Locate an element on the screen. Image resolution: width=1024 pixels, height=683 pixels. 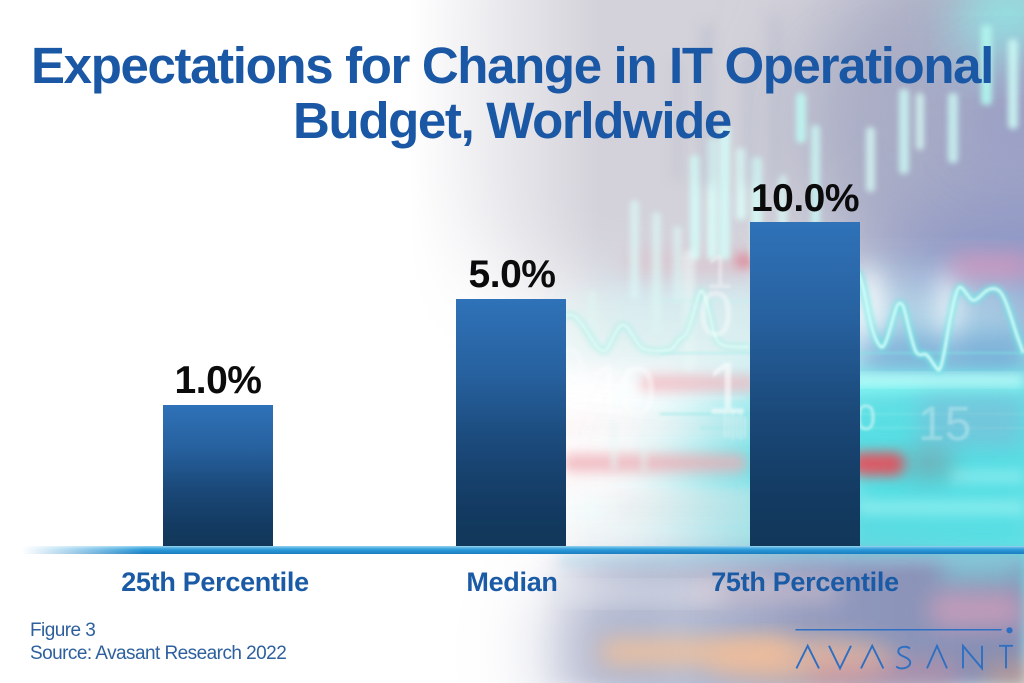
svg-text: 15 is located at coordinates (944, 424).